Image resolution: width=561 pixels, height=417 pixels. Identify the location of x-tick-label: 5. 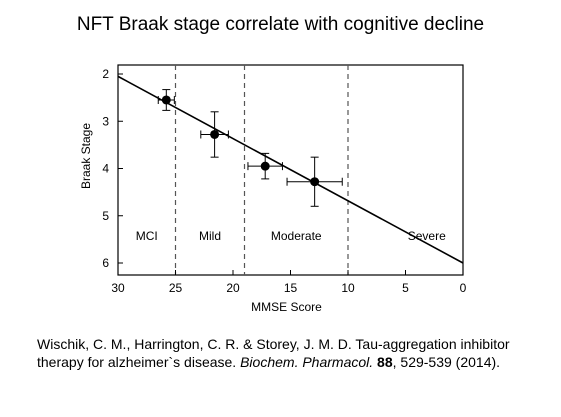
(405, 288).